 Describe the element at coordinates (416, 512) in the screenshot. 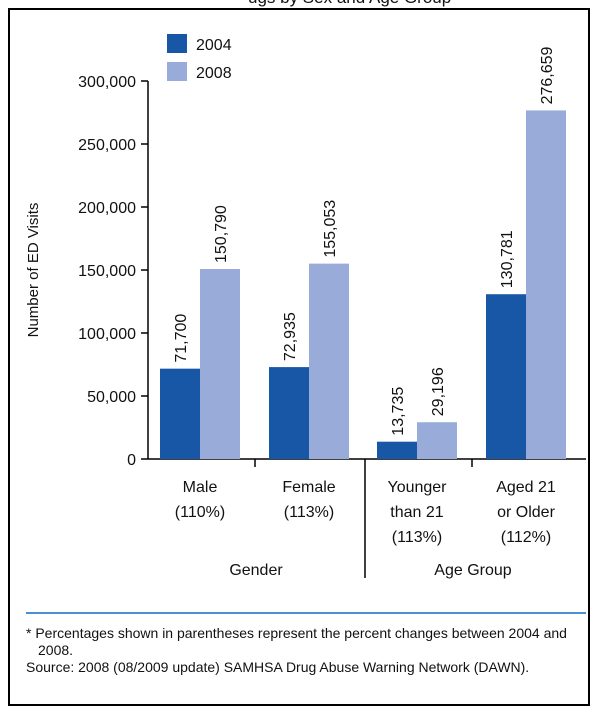

I see `x-tick-label: than 21` at that location.